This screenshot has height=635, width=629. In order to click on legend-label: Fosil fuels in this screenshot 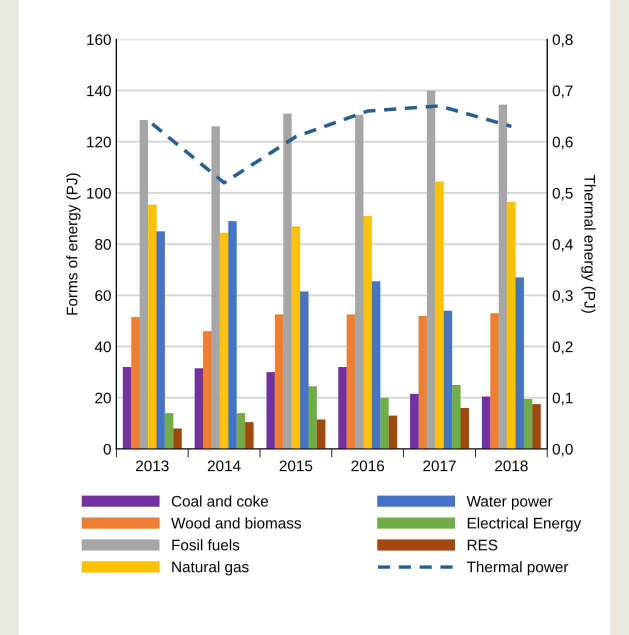, I will do `click(206, 544)`.